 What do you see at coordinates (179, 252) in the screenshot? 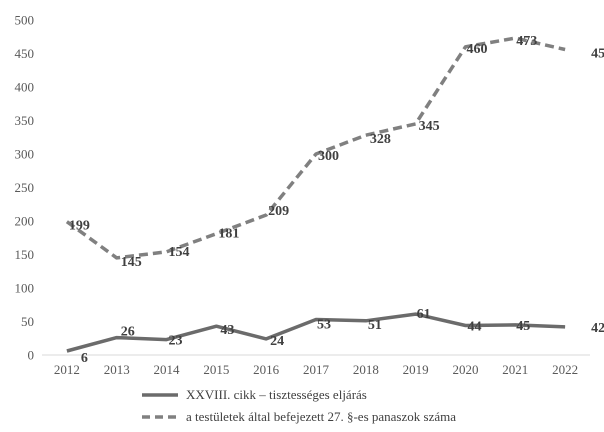
I see `data-label: 154` at bounding box center [179, 252].